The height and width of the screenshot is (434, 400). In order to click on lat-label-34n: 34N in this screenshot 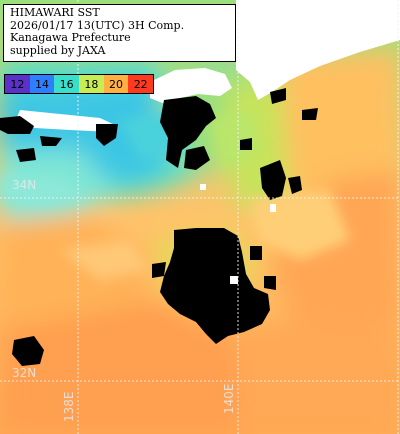, I will do `click(24, 185)`.